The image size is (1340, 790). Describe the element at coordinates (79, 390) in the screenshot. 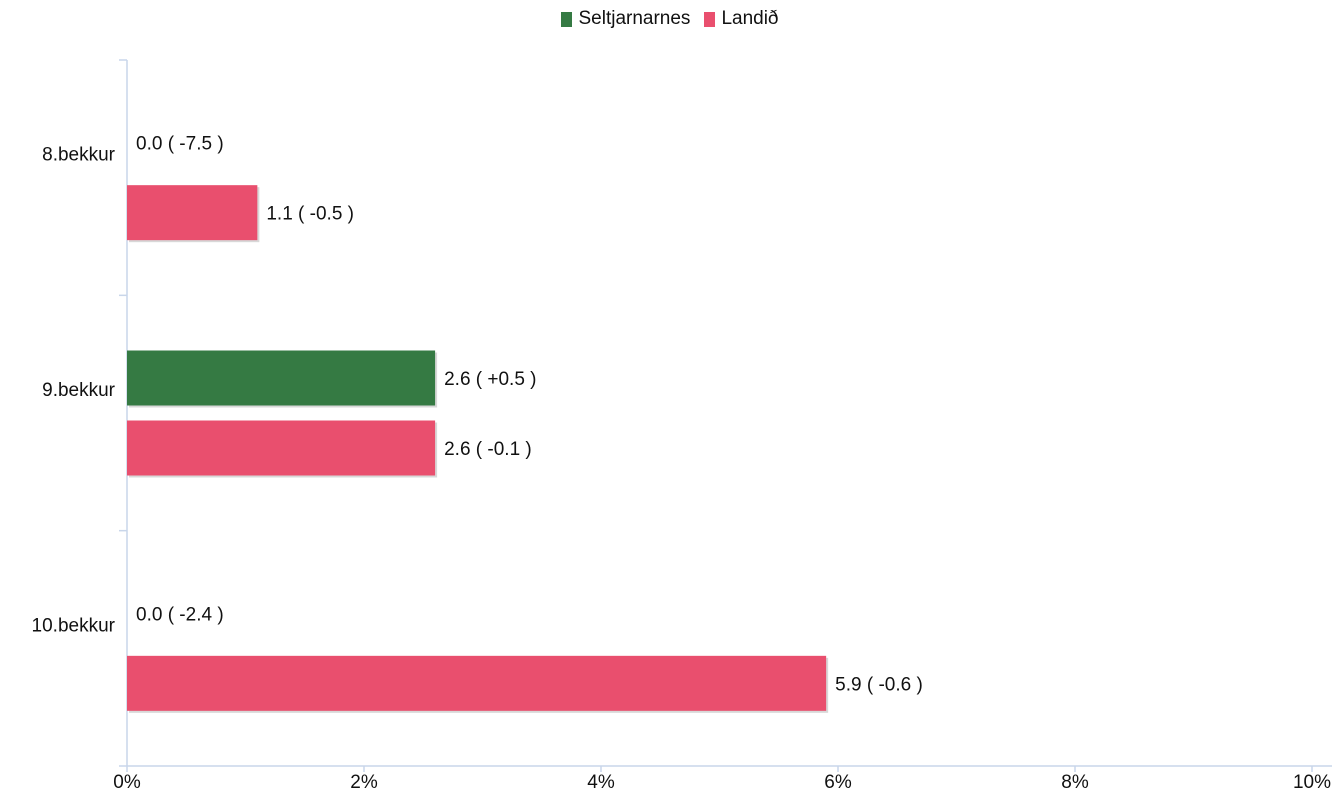

I see `category-label: 9.bekkur` at that location.